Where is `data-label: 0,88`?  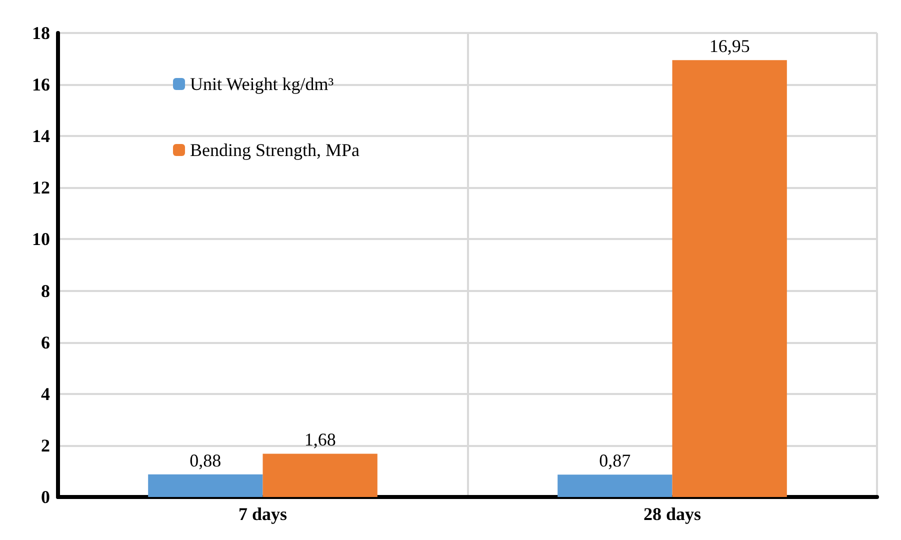
data-label: 0,88 is located at coordinates (206, 460).